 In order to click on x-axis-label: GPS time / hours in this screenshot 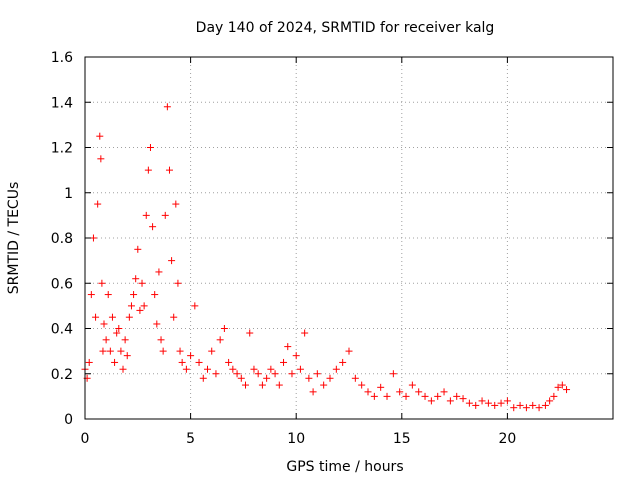, I will do `click(344, 467)`.